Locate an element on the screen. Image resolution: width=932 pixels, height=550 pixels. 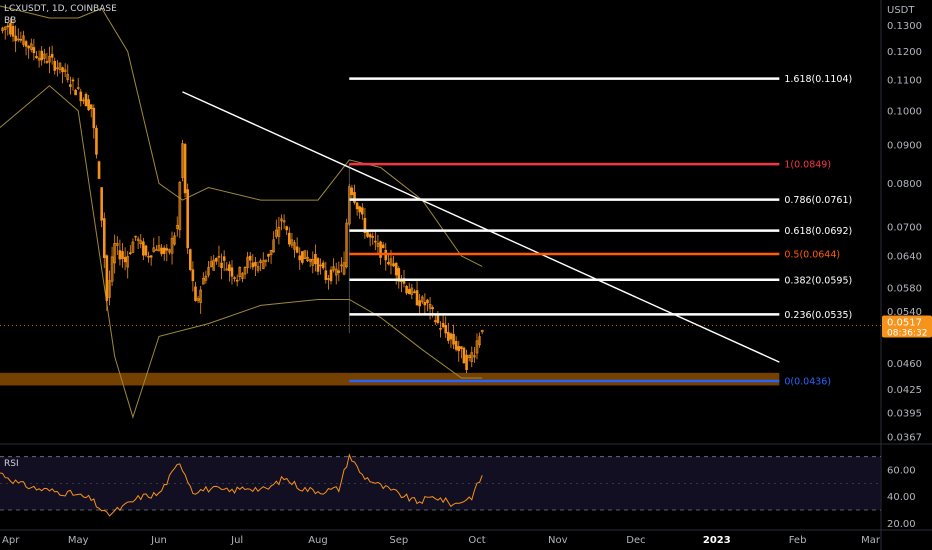
price-tick-label: 0.0395 is located at coordinates (904, 414).